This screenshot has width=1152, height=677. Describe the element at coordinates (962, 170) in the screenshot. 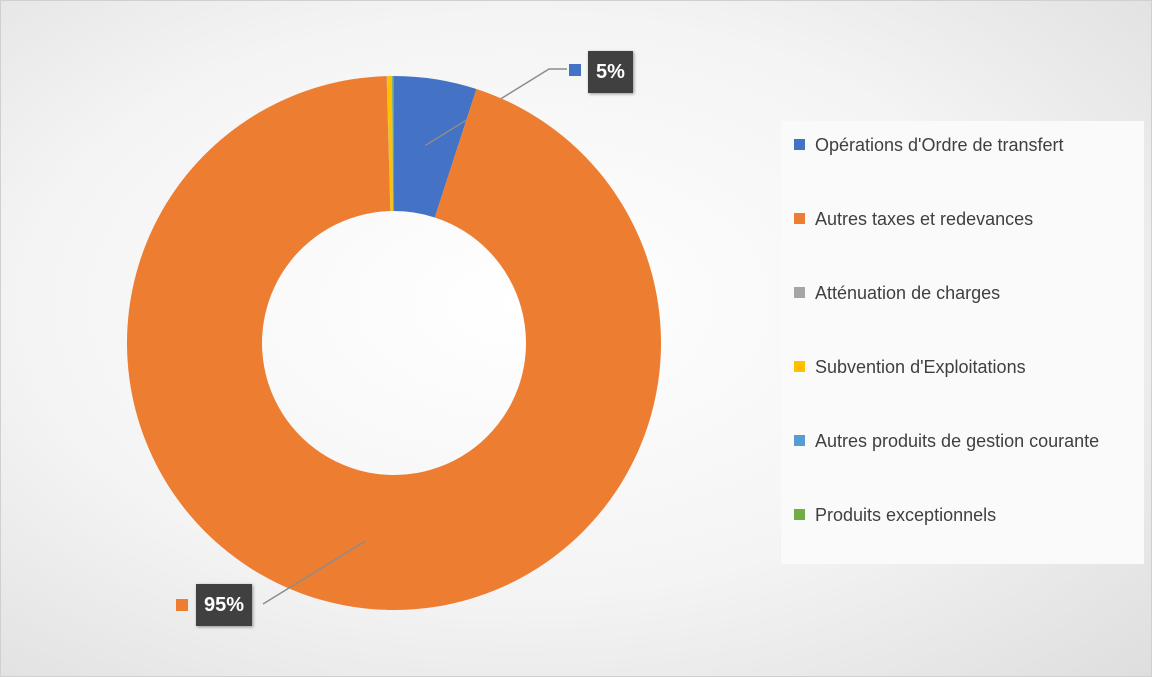

I see `legend-item: Opérations d'Ordre de transfert` at that location.